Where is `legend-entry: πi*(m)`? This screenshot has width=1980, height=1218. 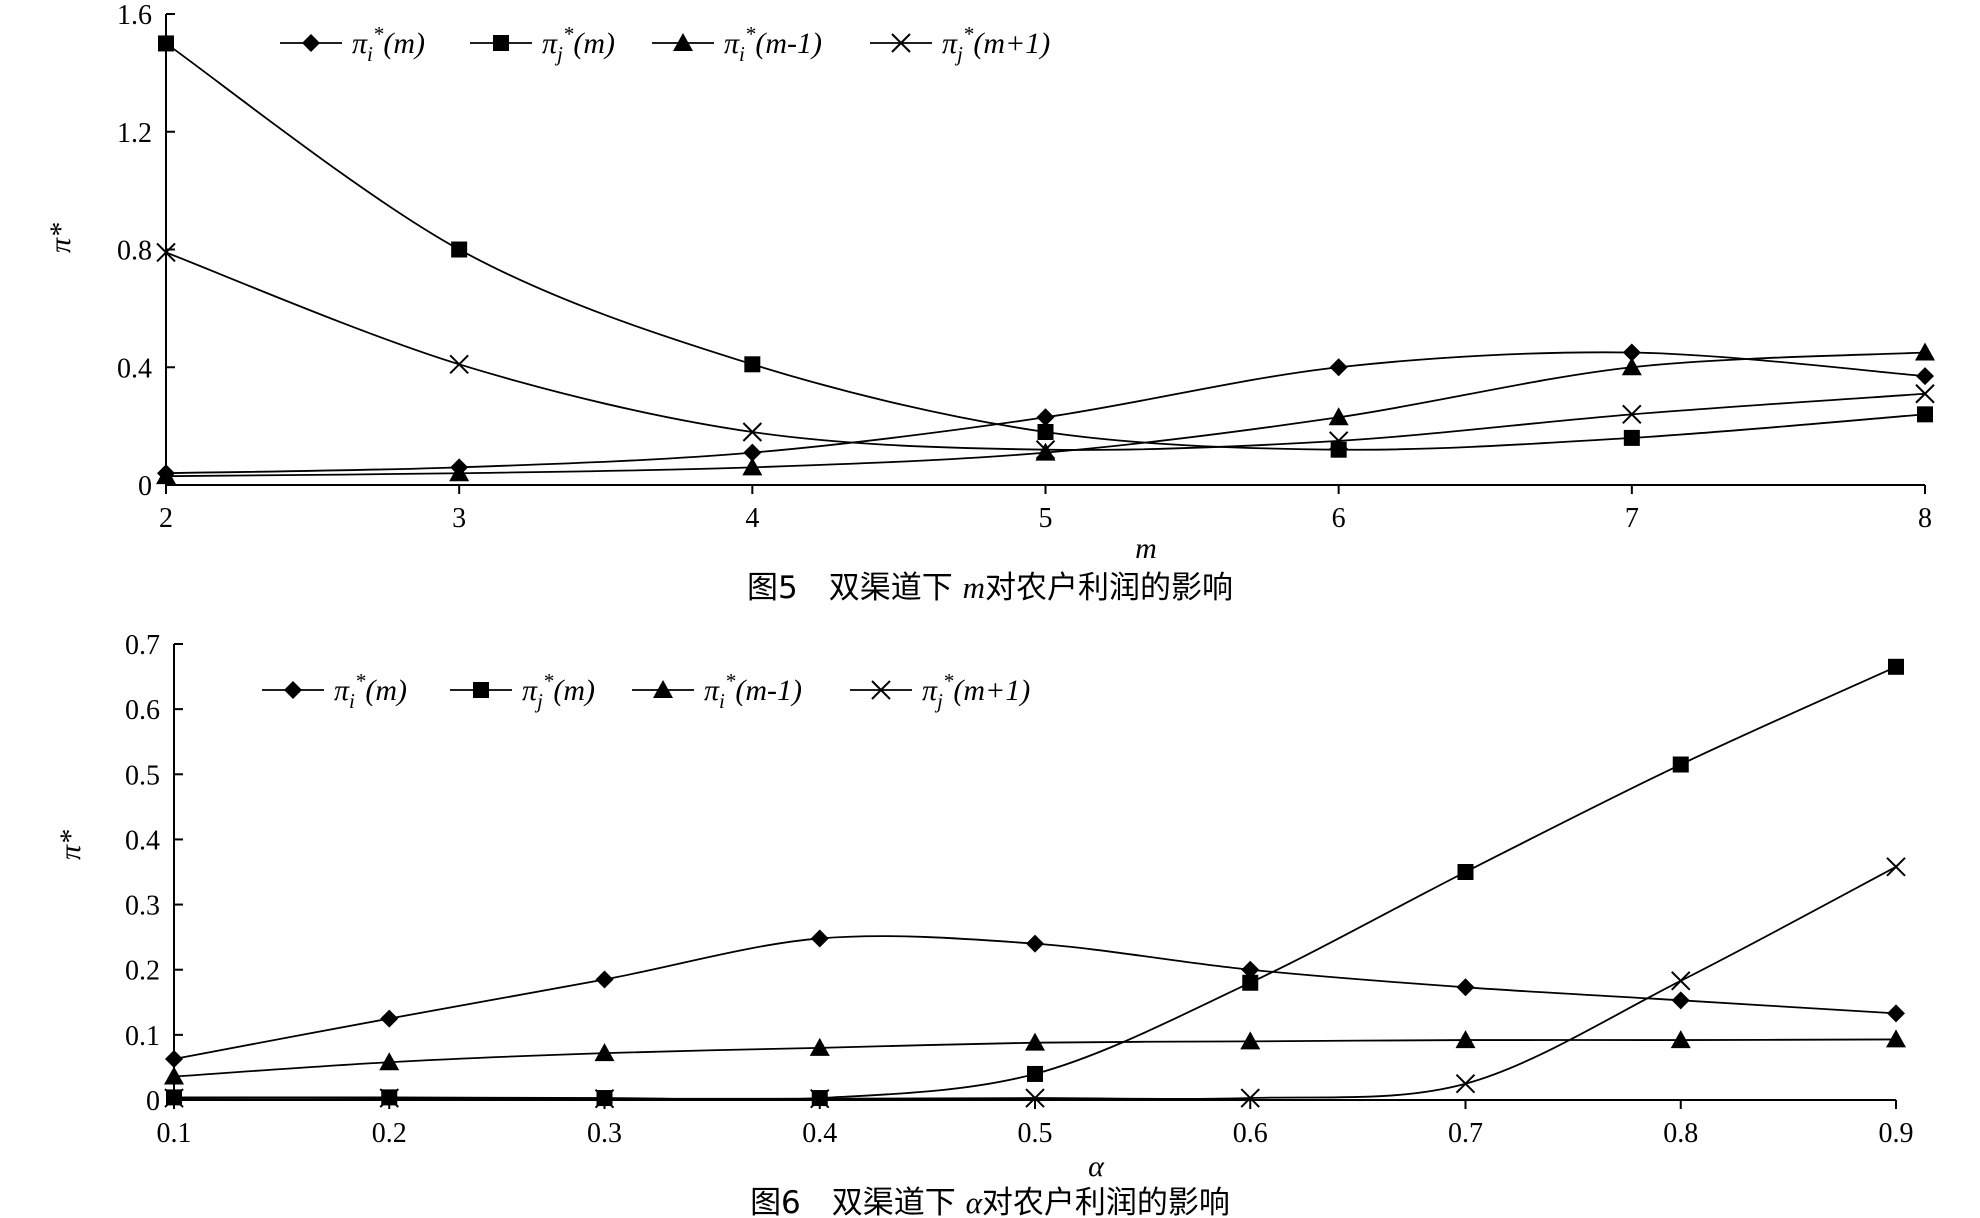 legend-entry: πi*(m) is located at coordinates (352, 44).